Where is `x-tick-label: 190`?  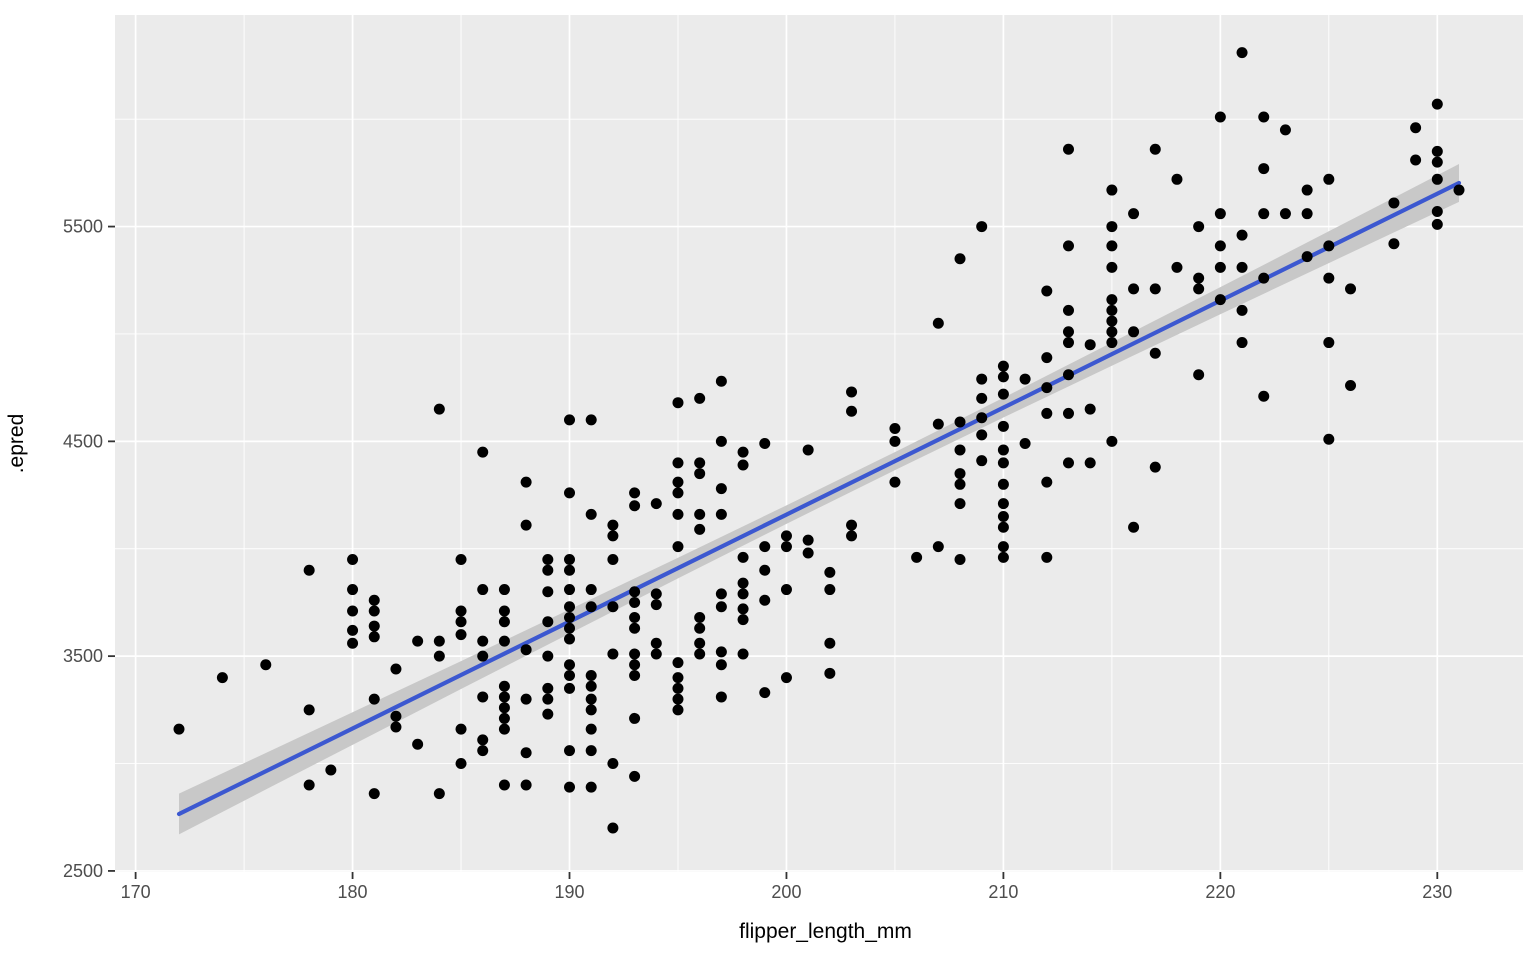 x-tick-label: 190 is located at coordinates (569, 892).